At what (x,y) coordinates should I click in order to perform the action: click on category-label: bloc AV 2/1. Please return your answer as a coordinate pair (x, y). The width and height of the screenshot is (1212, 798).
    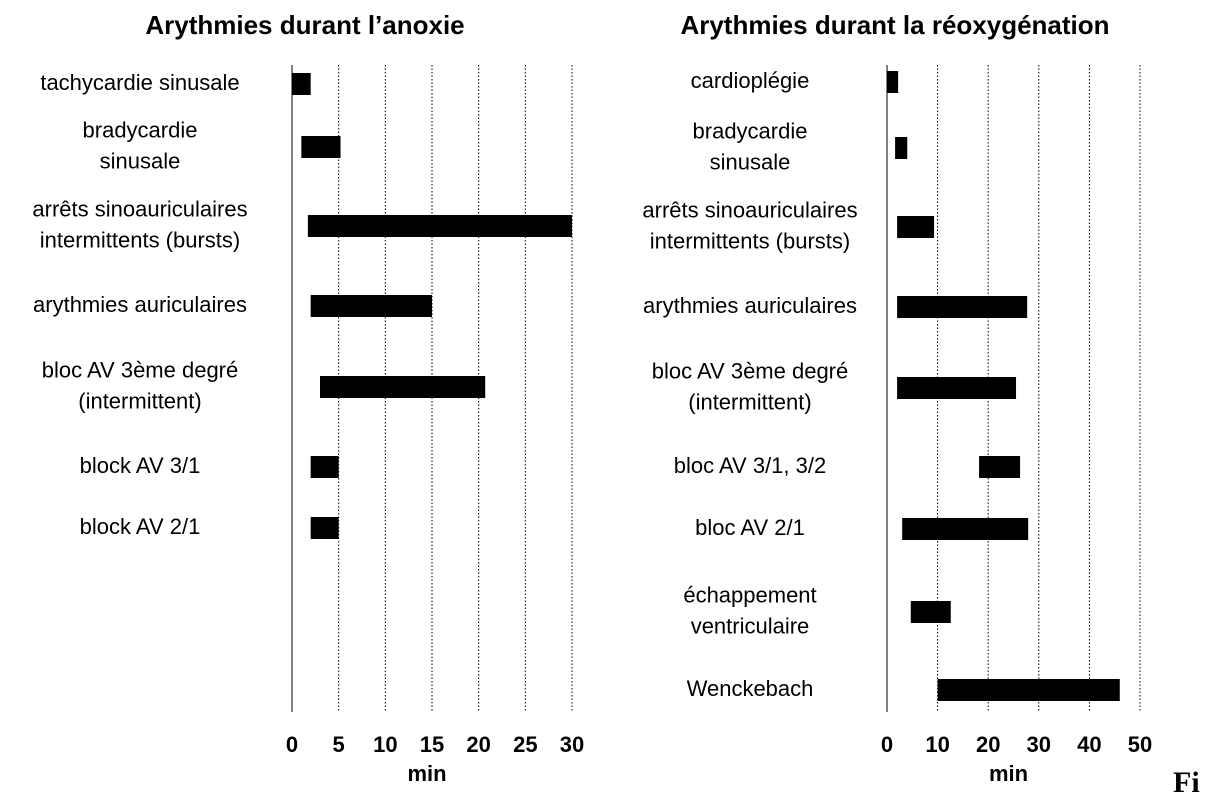
    Looking at the image, I should click on (750, 527).